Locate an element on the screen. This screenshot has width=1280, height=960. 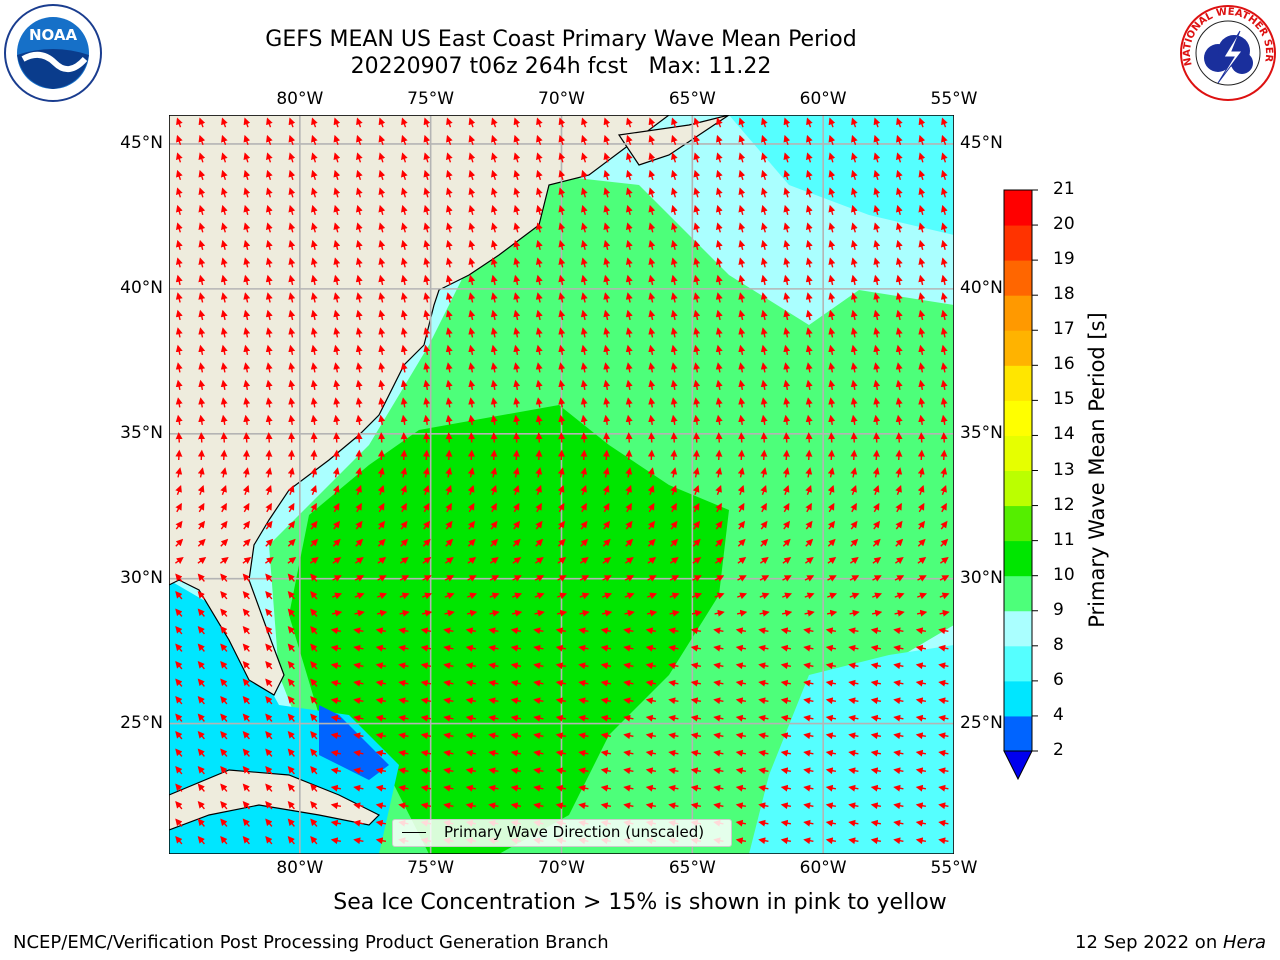
lat-label: 30°N is located at coordinates (141, 577).